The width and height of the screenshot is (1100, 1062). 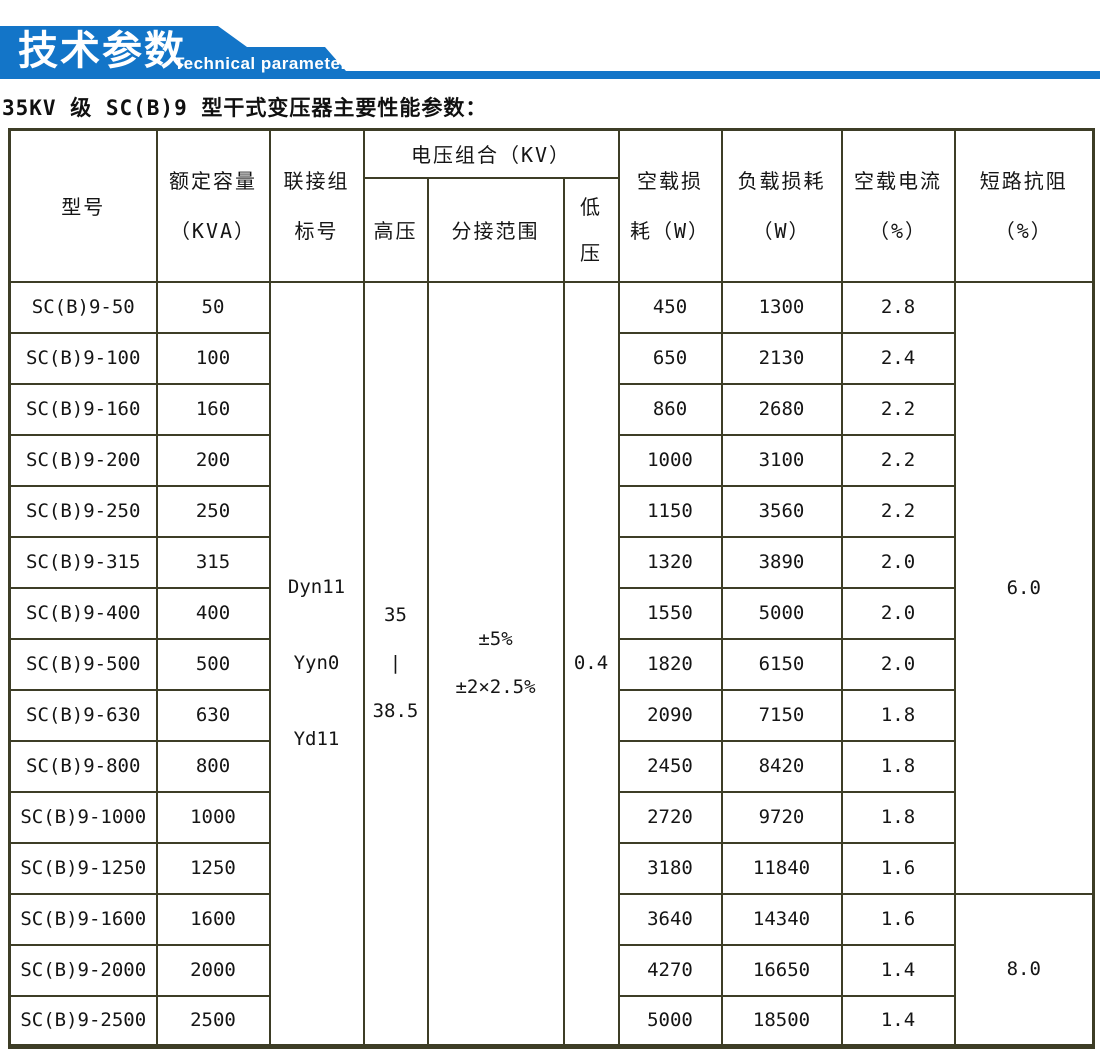 I want to click on table-row: SC(B)9-630 630 2090 7150 1.8, so click(x=551, y=715).